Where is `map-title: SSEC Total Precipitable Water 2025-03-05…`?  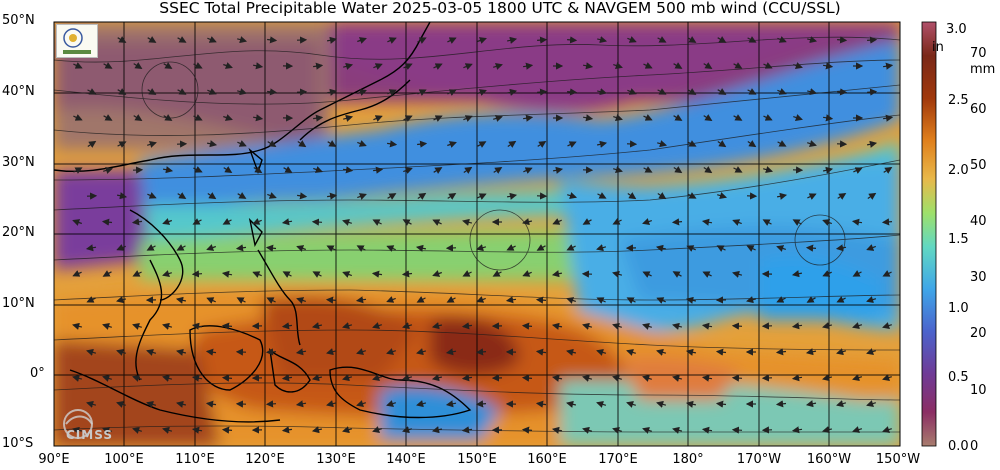
map-title: SSEC Total Precipitable Water 2025-03-05… is located at coordinates (500, 8).